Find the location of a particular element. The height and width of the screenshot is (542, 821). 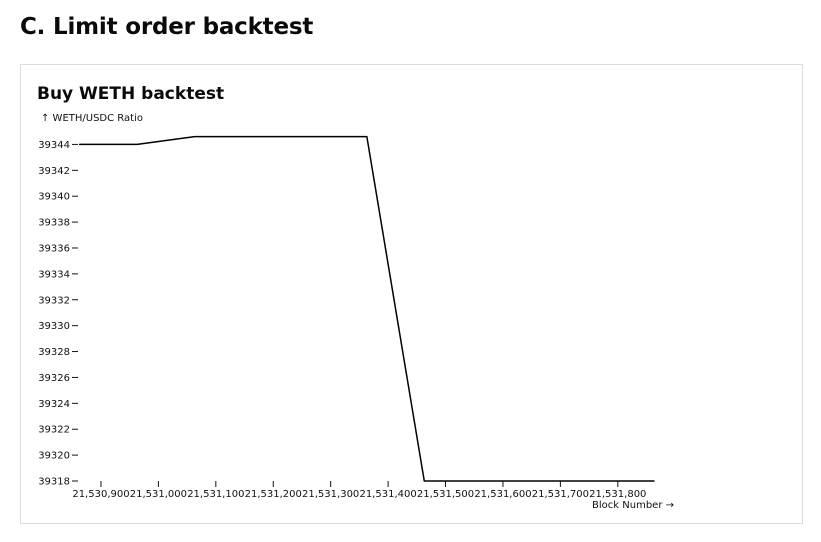

x-tick-label: 21,531,700 is located at coordinates (560, 494).